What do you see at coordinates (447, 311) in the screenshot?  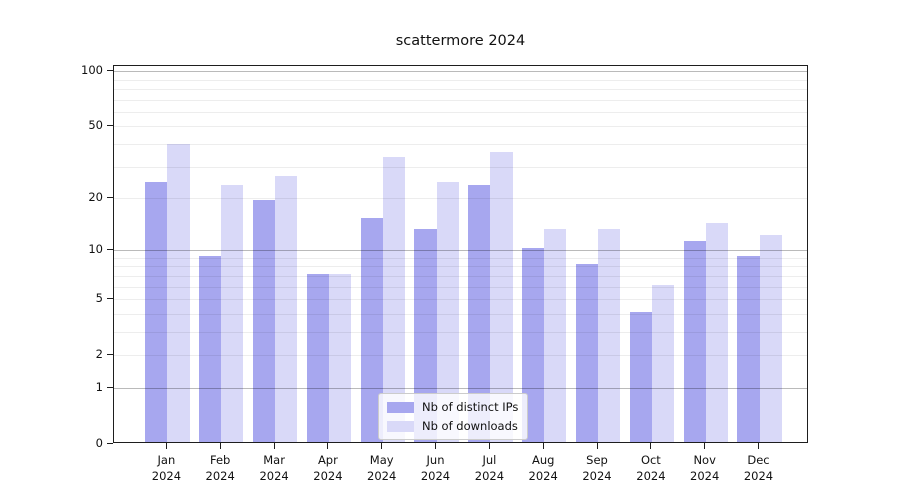 I see `bar-jun-downloads` at bounding box center [447, 311].